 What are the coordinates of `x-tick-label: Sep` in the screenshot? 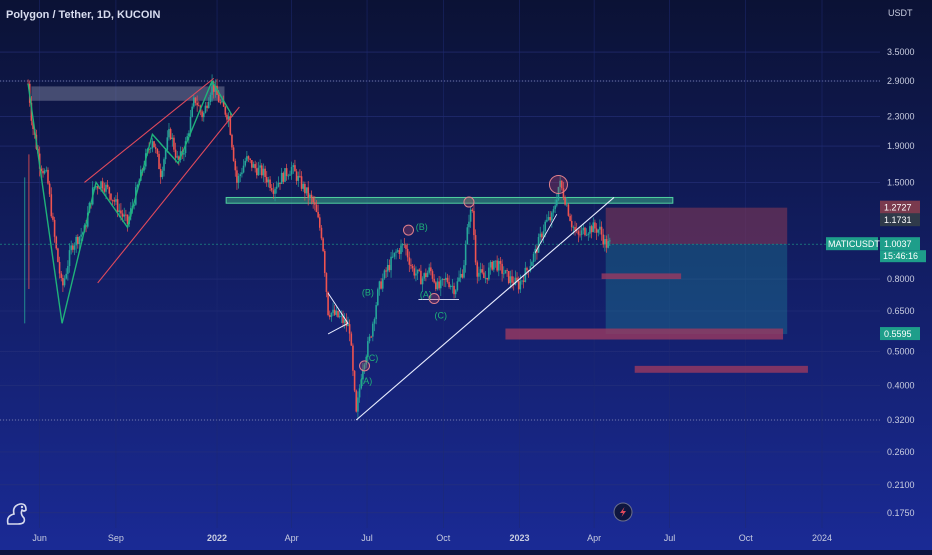 It's located at (116, 538).